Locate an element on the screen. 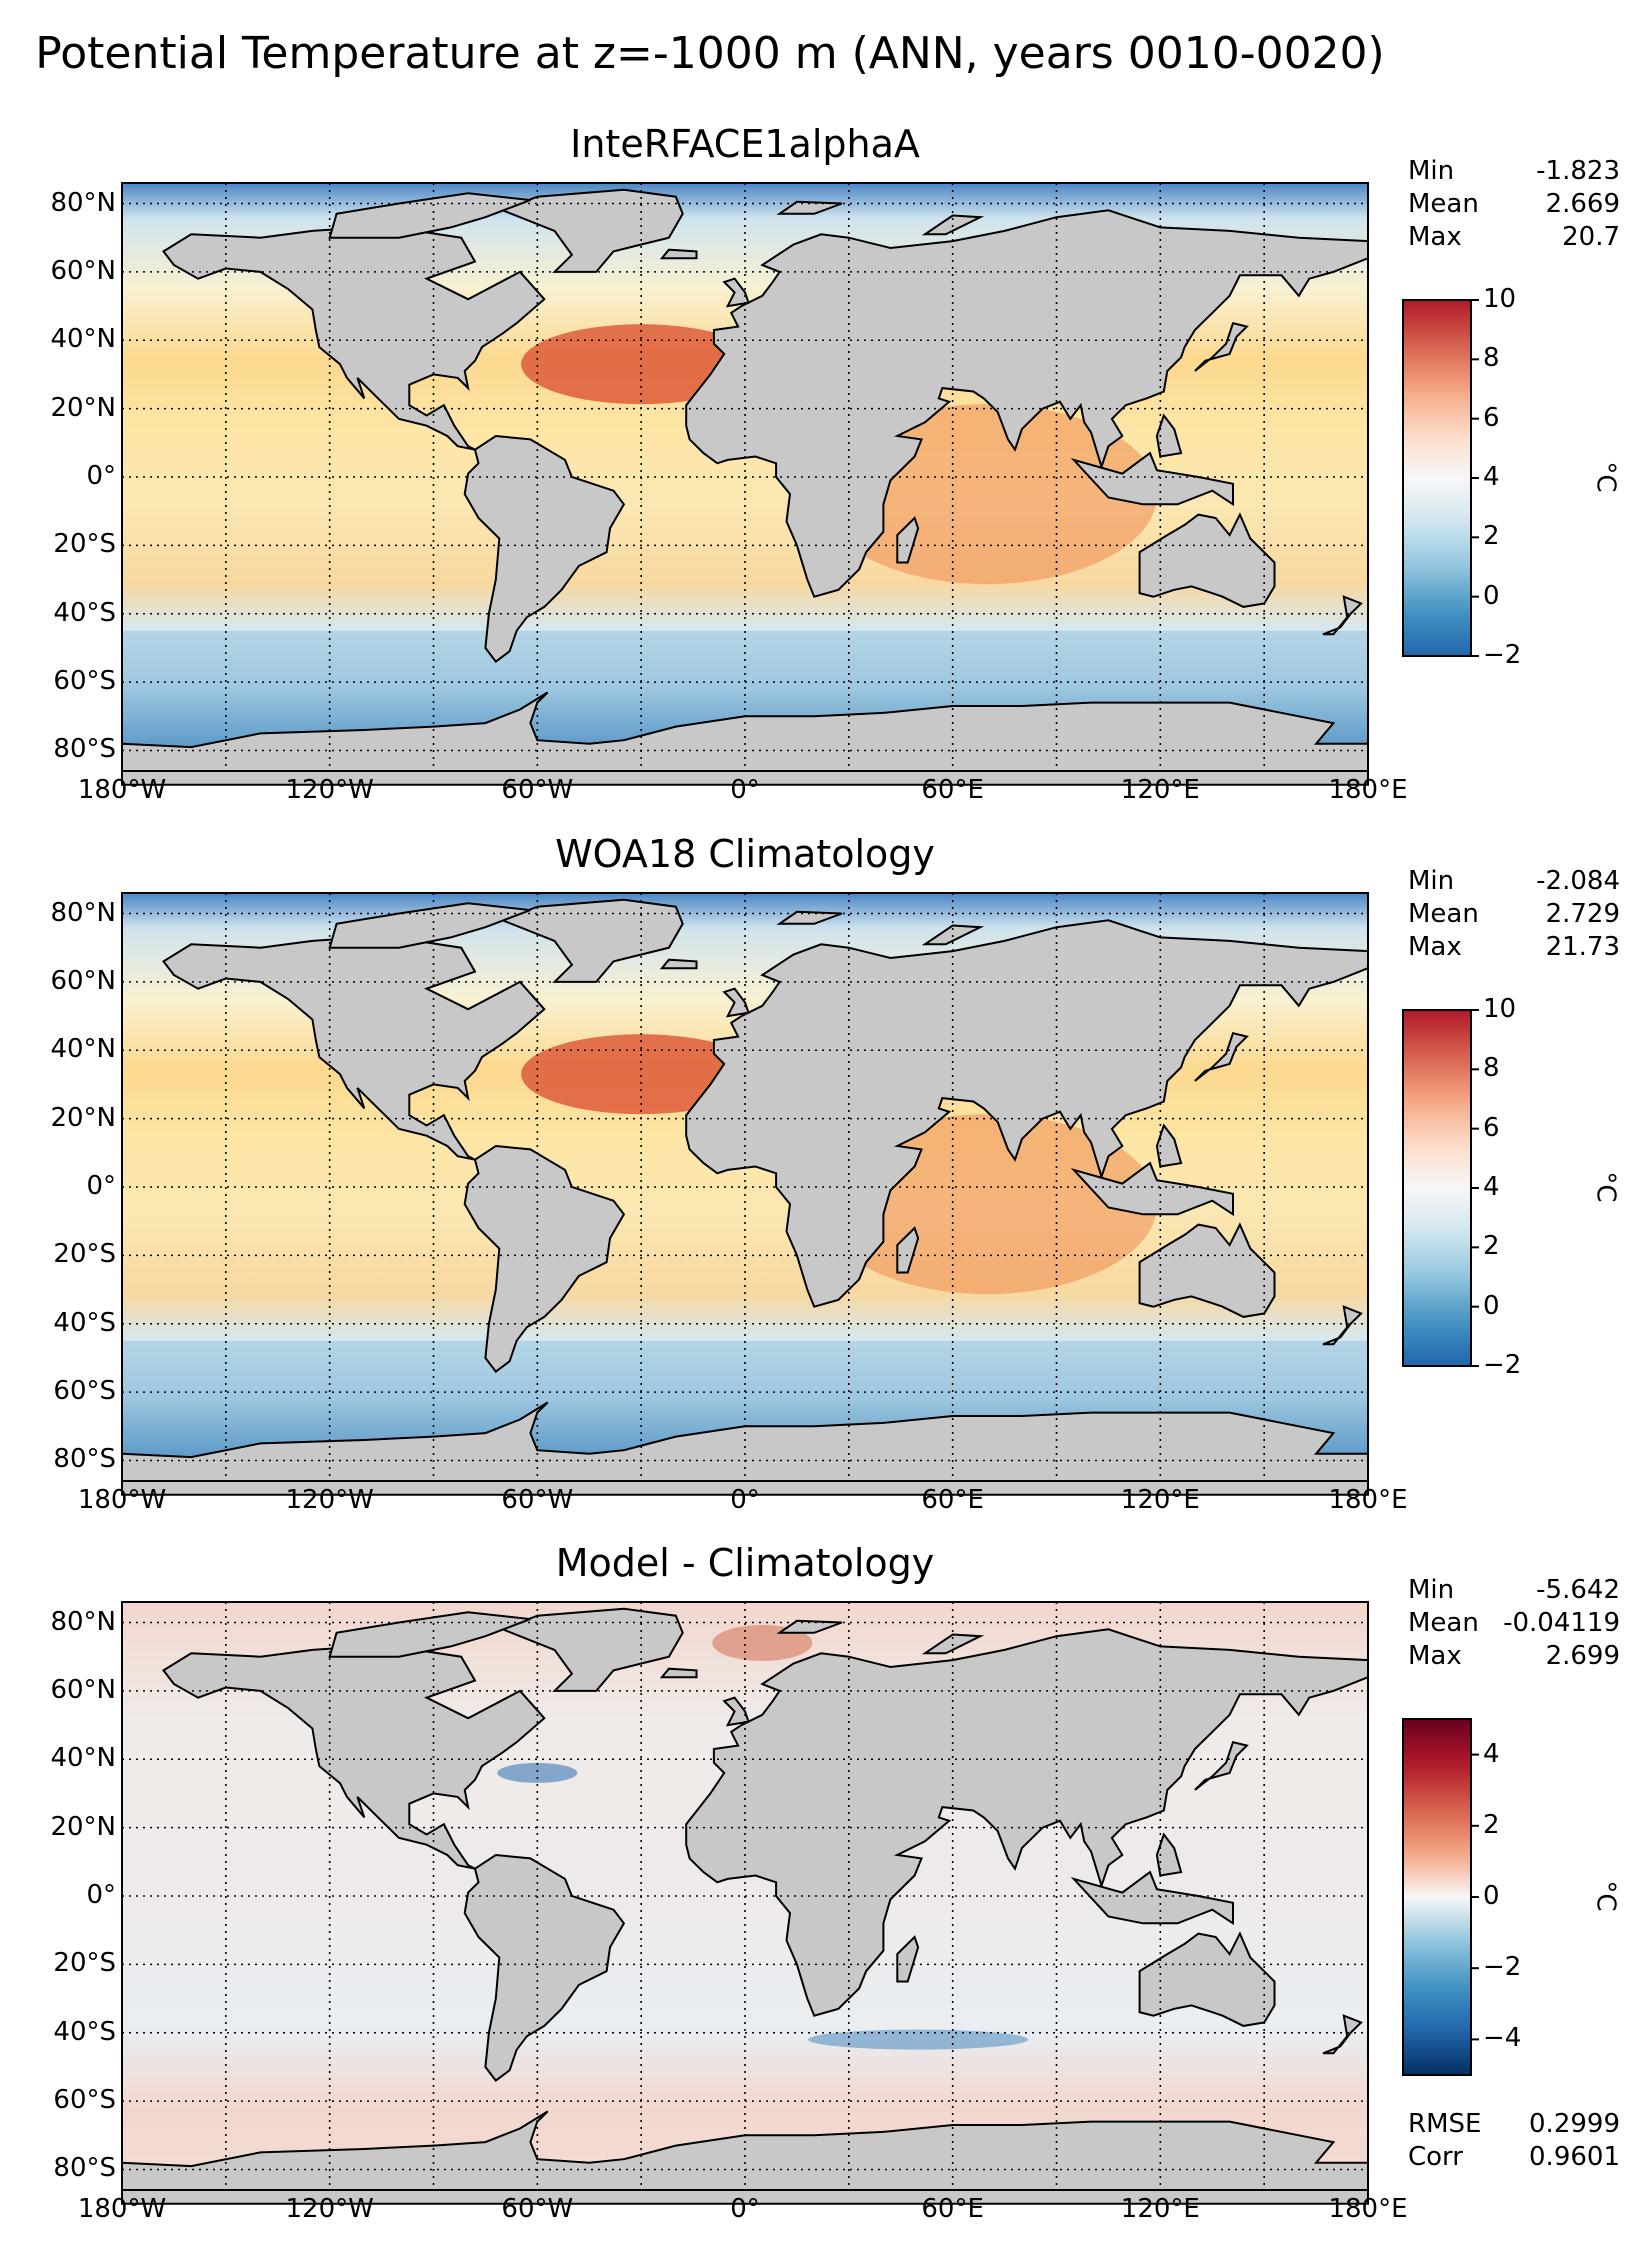 The width and height of the screenshot is (1649, 2256). stat-value: -1.823 is located at coordinates (1578, 171).